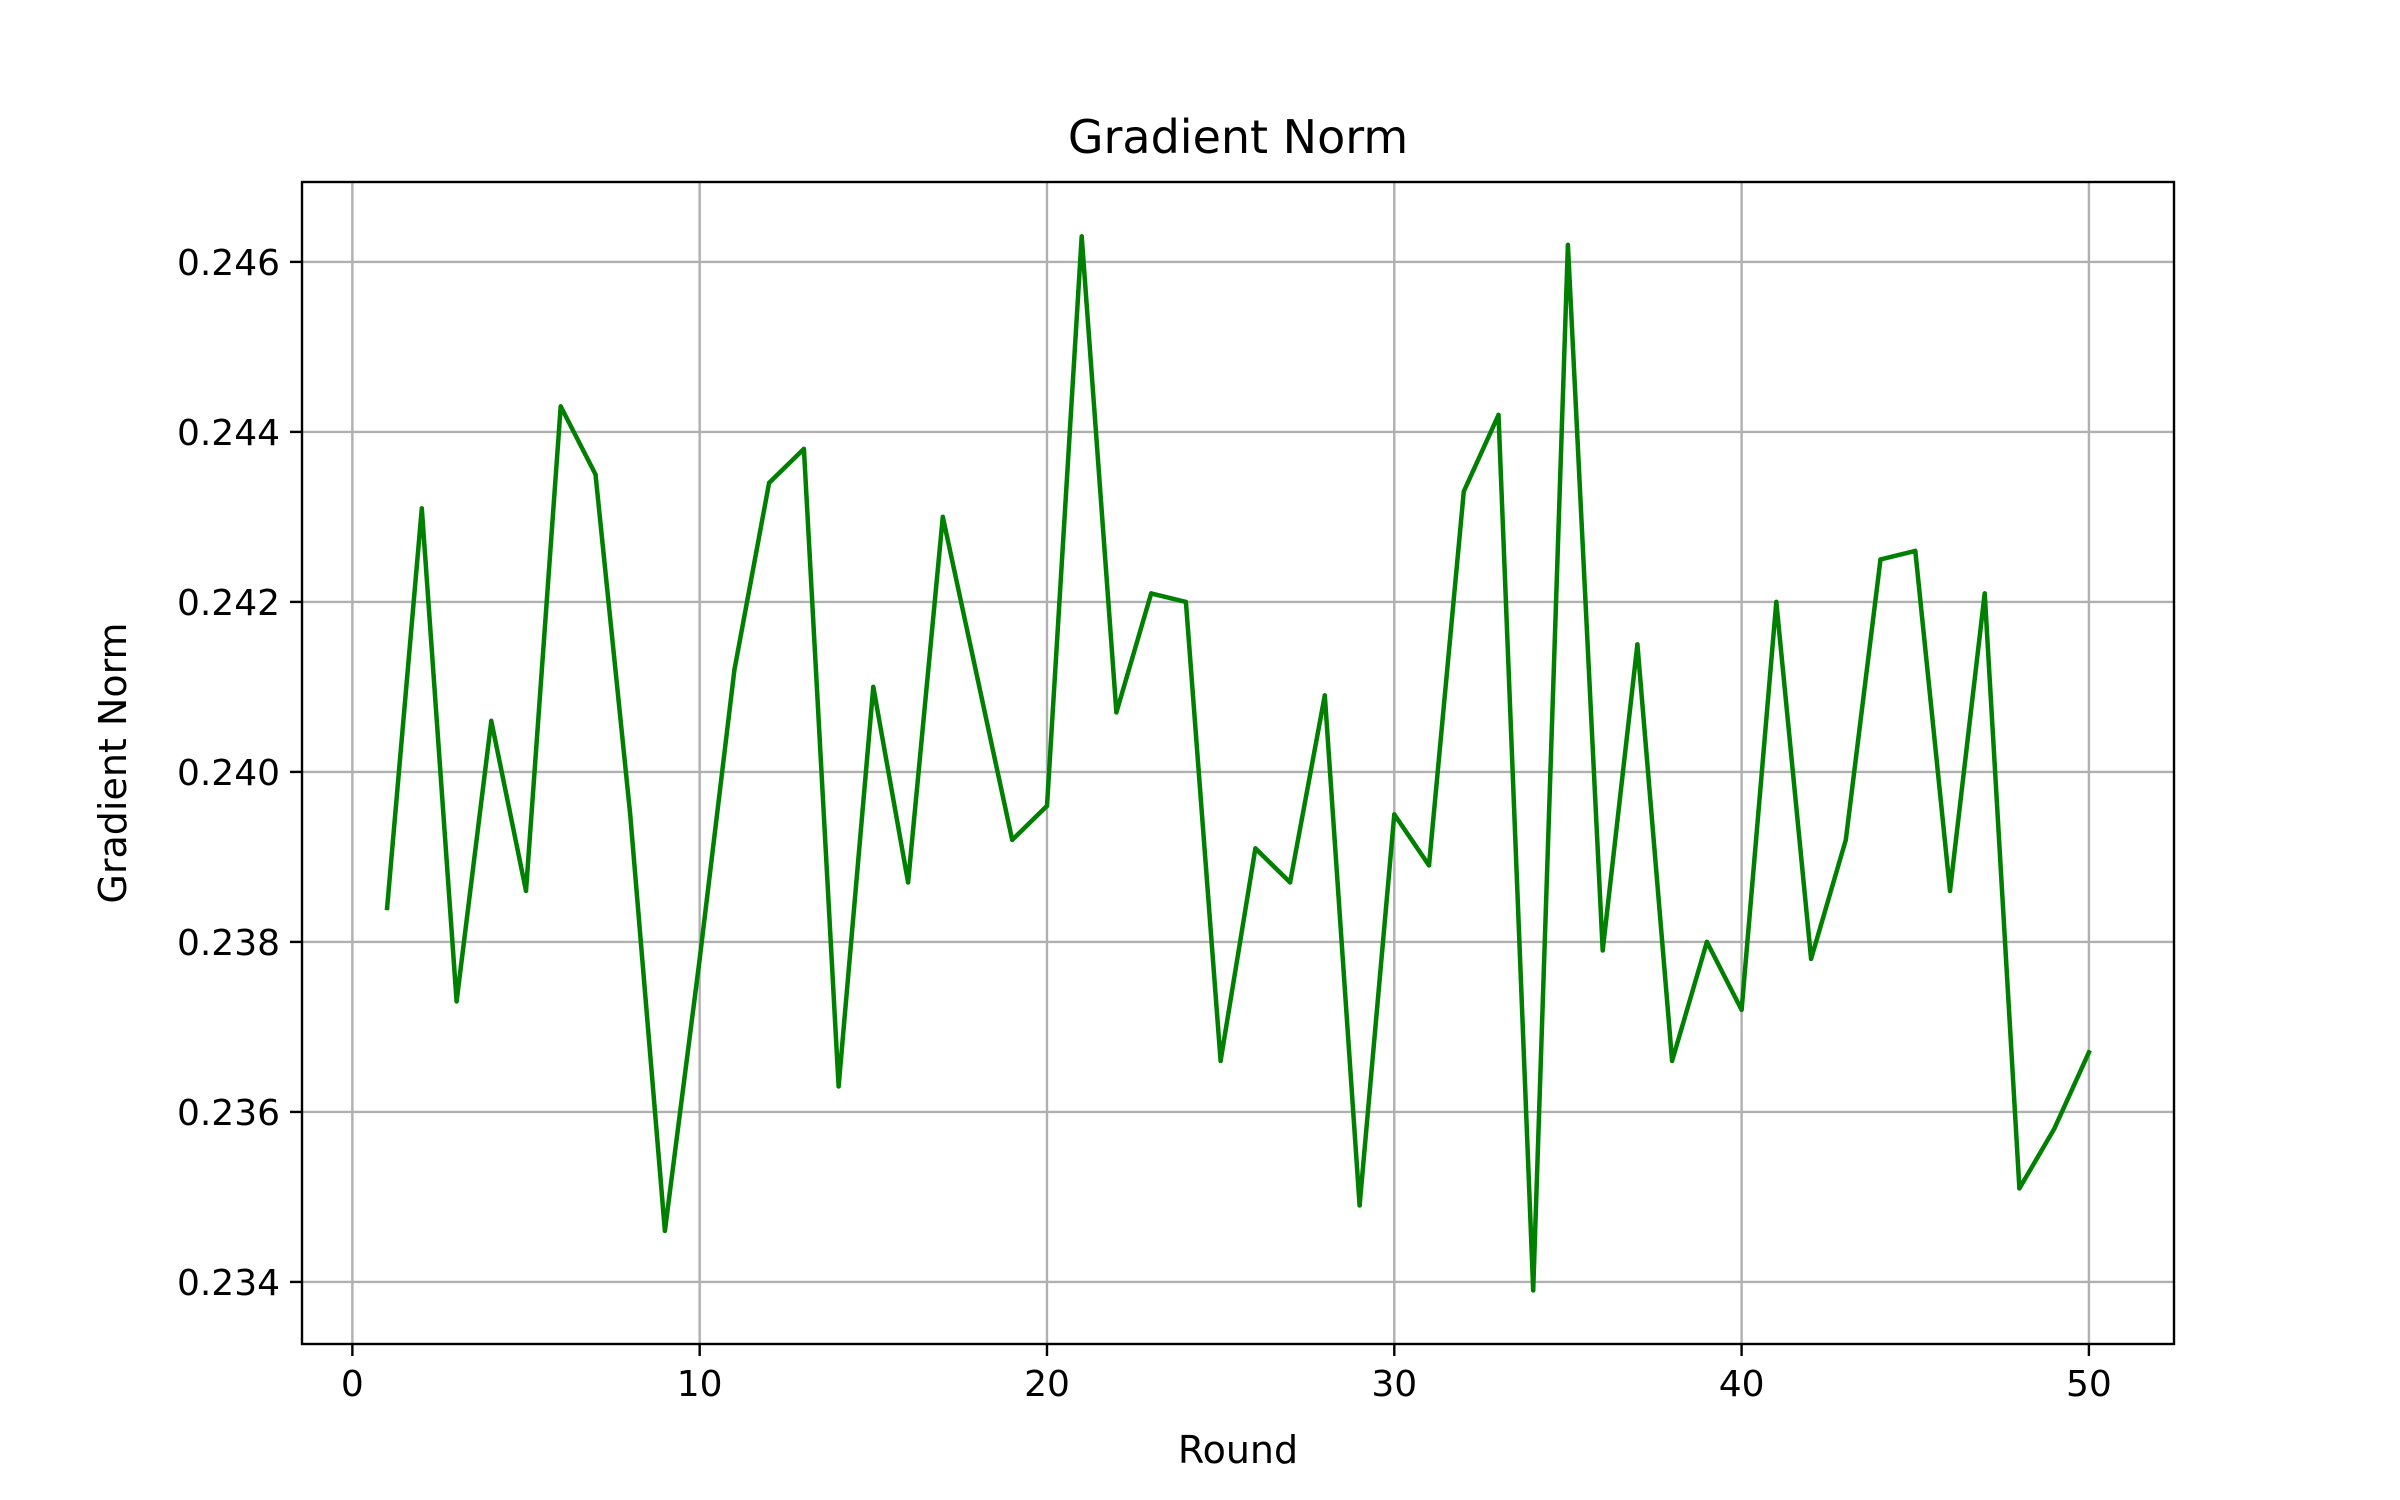  What do you see at coordinates (228, 1113) in the screenshot?
I see `y-tick-label: 0.236` at bounding box center [228, 1113].